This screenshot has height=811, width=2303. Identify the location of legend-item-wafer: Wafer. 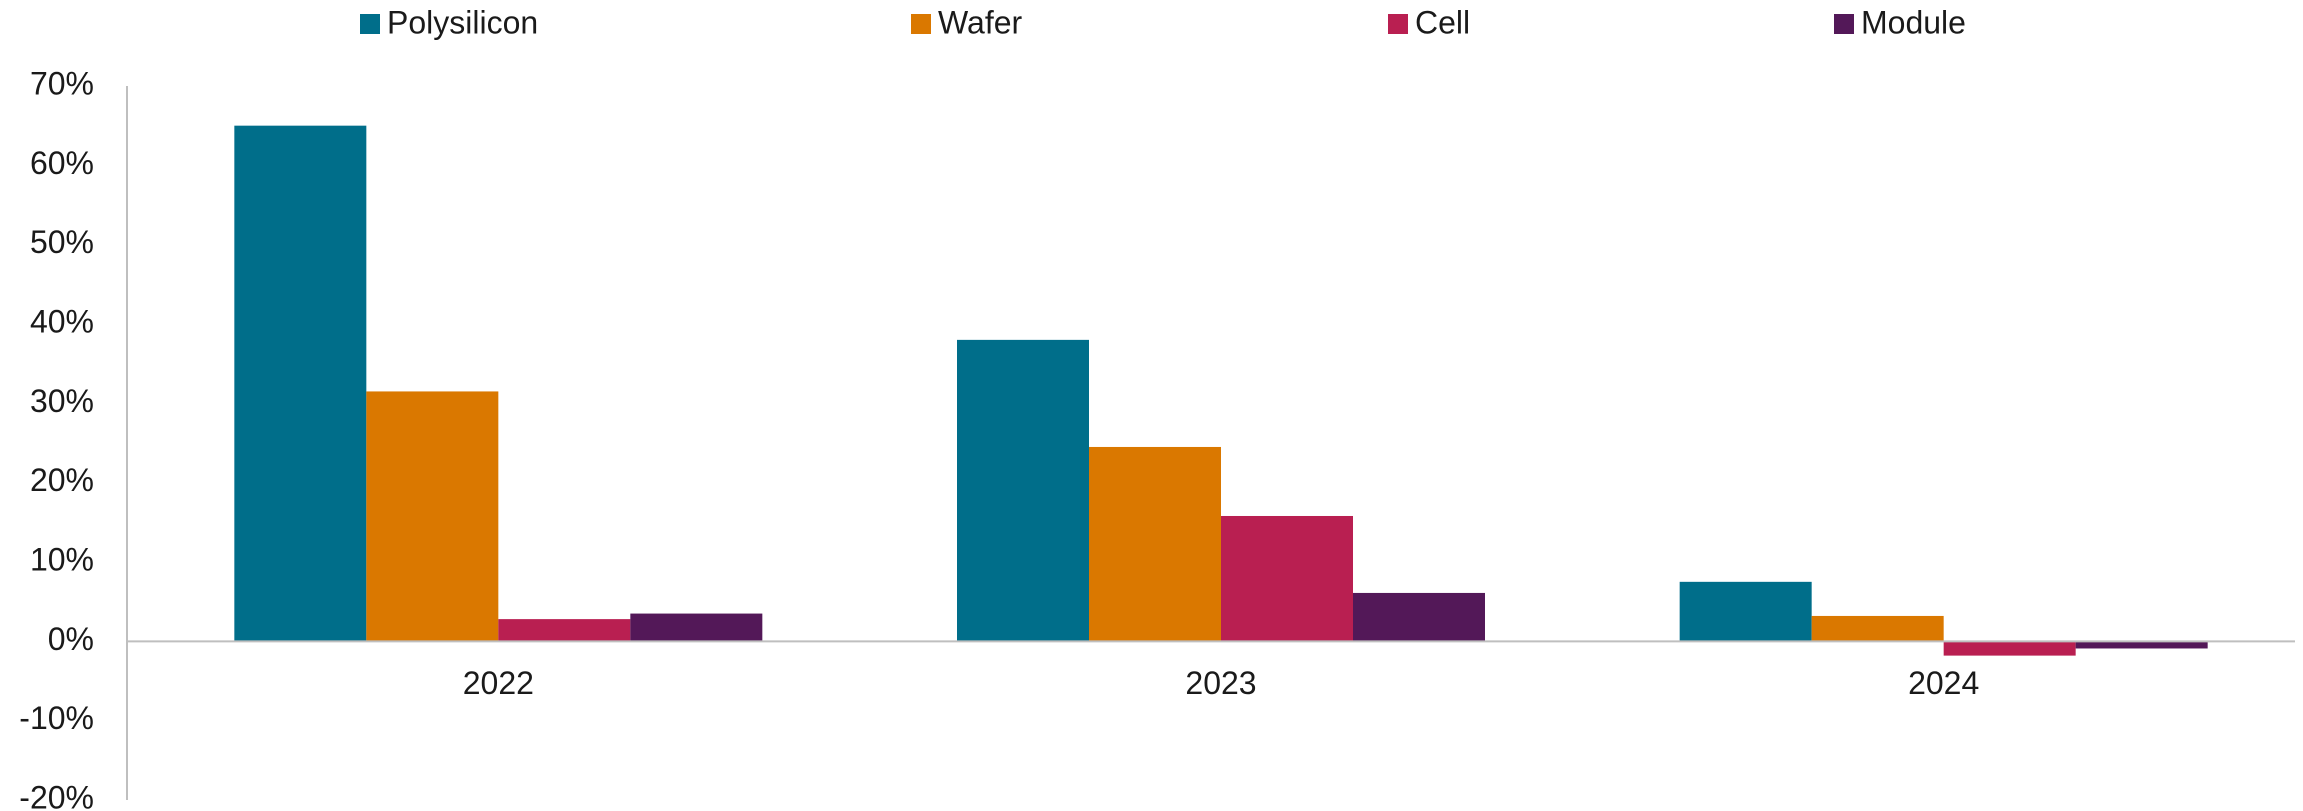
(967, 22).